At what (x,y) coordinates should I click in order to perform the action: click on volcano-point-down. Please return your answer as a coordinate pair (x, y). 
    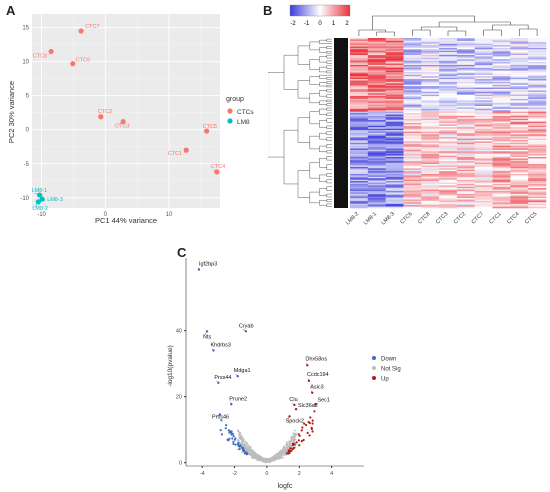
    Looking at the image, I should click on (235, 444).